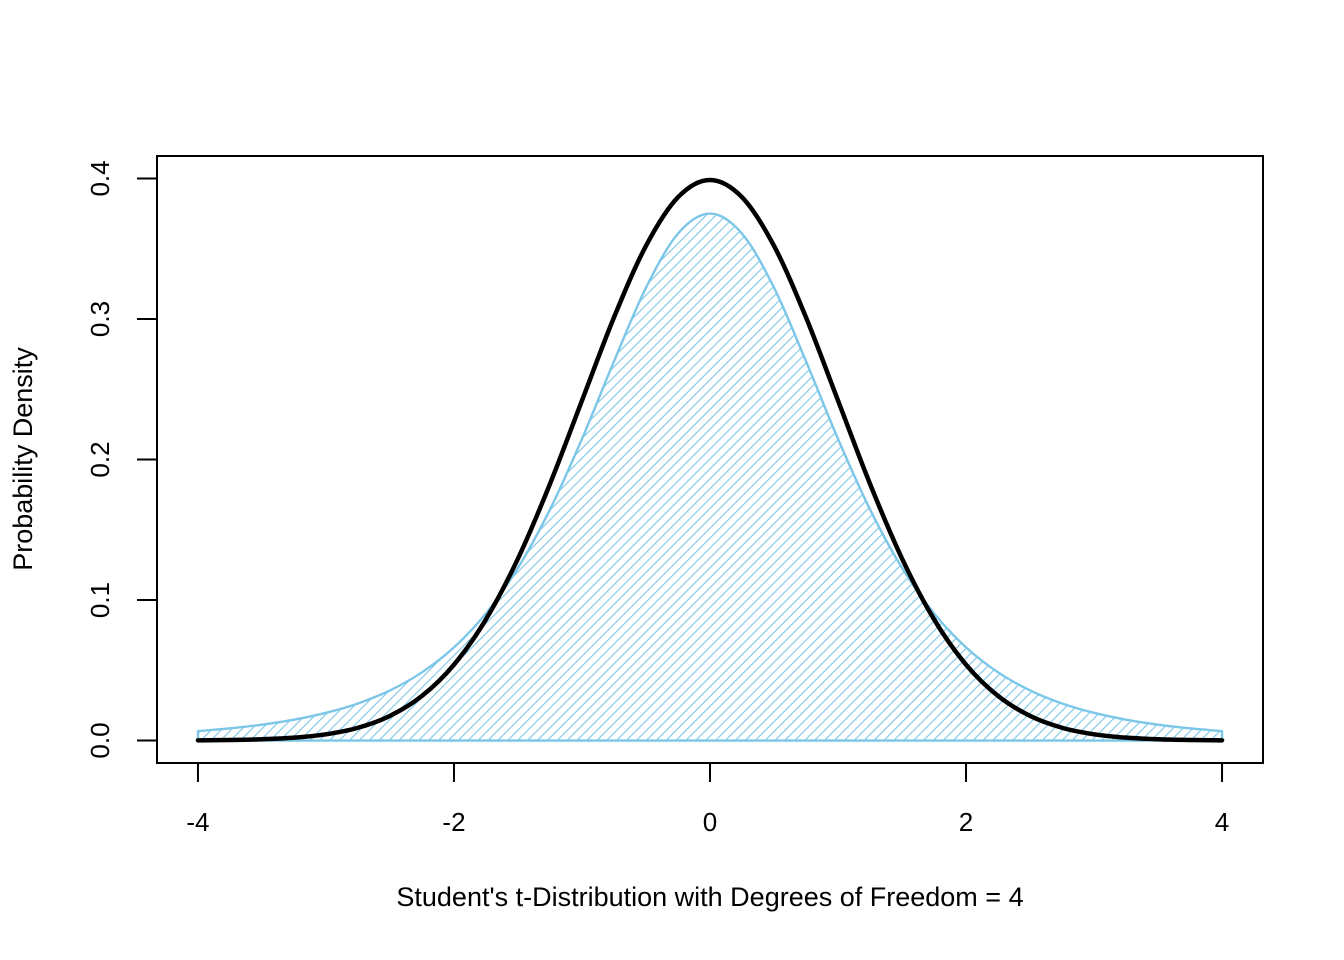 The width and height of the screenshot is (1344, 960). I want to click on y-axis: 0.0 0.1 0.2 0.3 0.4, so click(121, 459).